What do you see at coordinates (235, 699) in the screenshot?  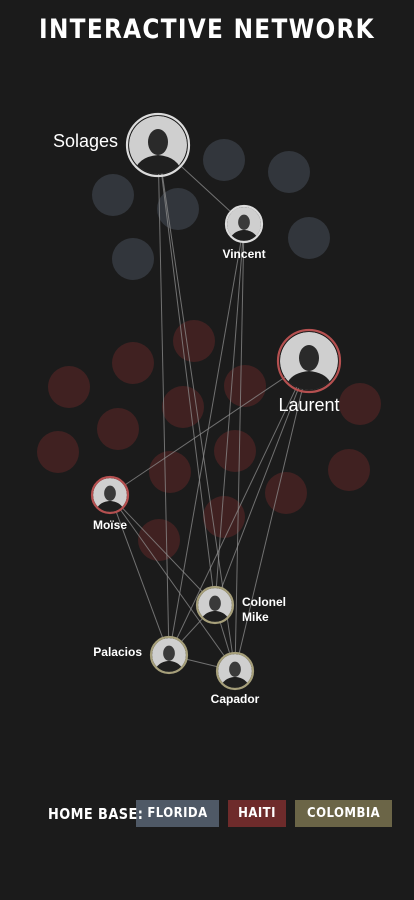 I see `person-label: Capador` at bounding box center [235, 699].